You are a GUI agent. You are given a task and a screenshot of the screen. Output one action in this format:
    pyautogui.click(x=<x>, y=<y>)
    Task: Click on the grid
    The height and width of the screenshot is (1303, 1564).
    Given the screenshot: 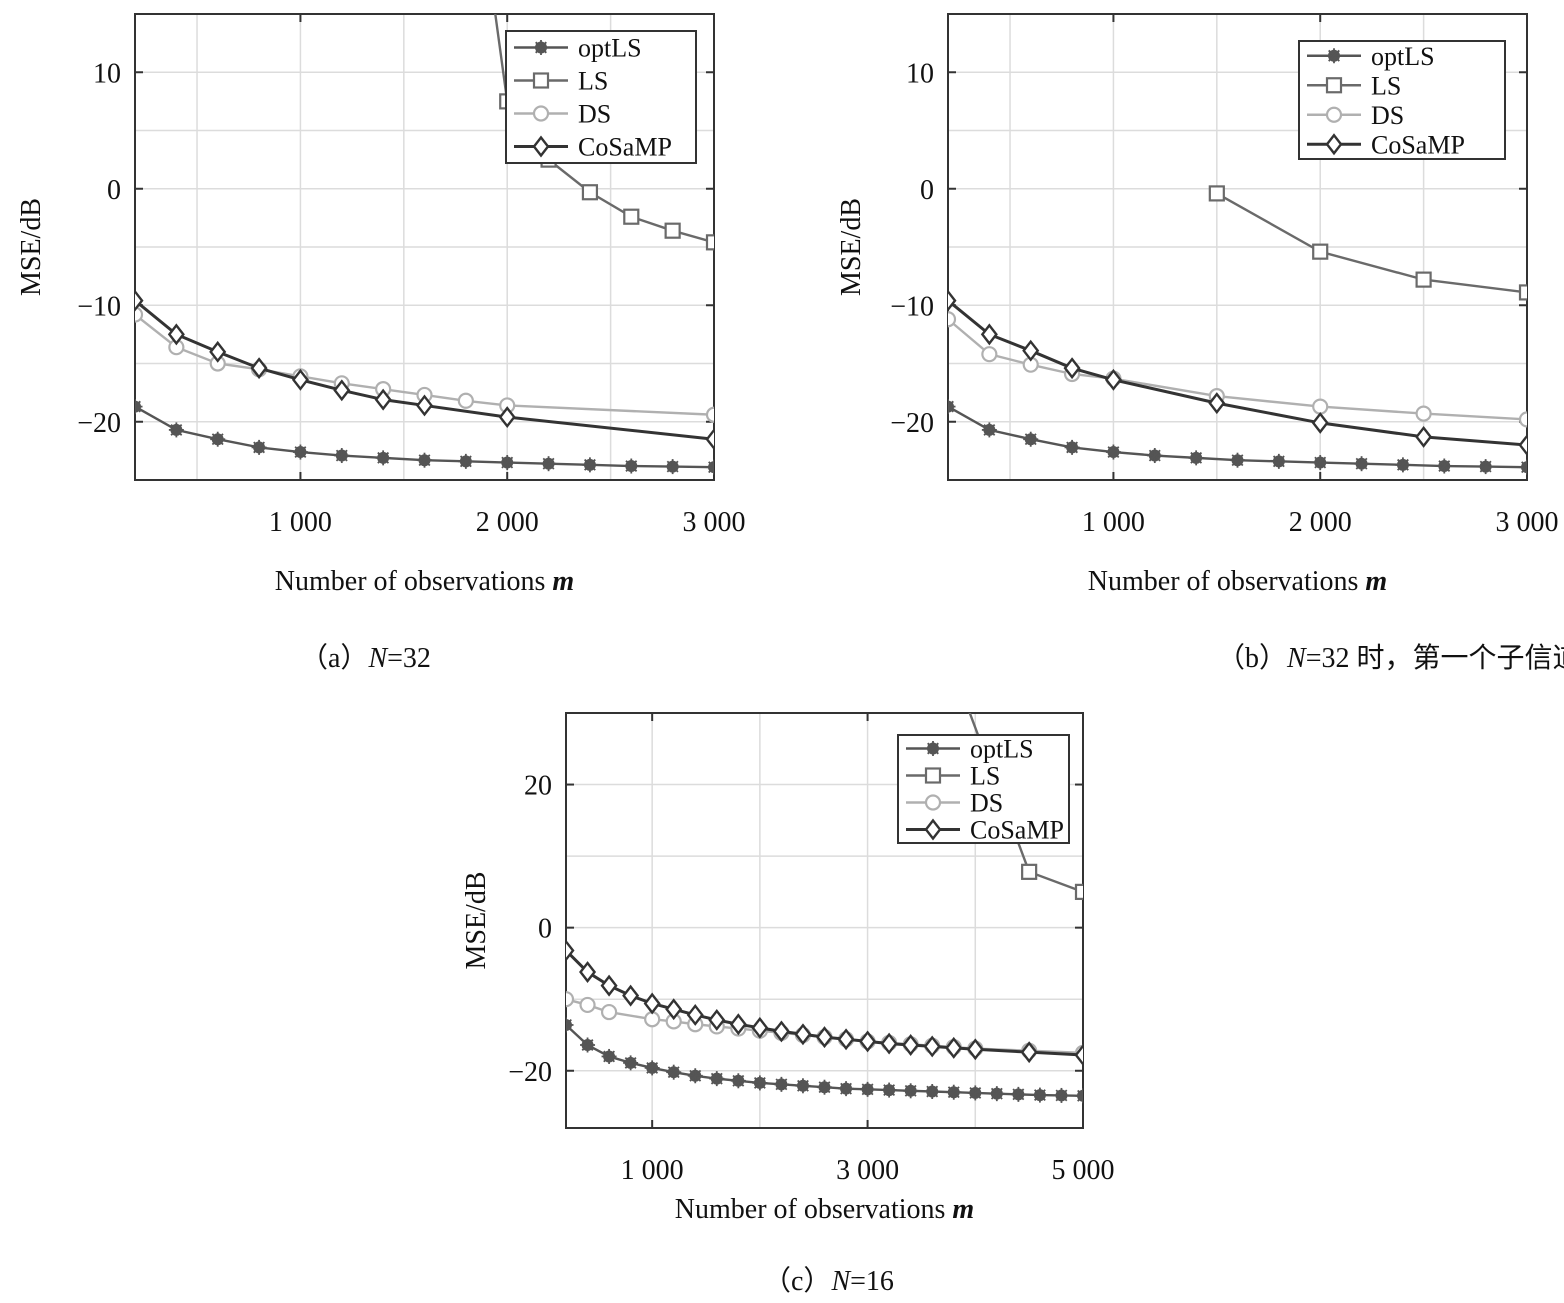 What is the action you would take?
    pyautogui.click(x=424, y=247)
    